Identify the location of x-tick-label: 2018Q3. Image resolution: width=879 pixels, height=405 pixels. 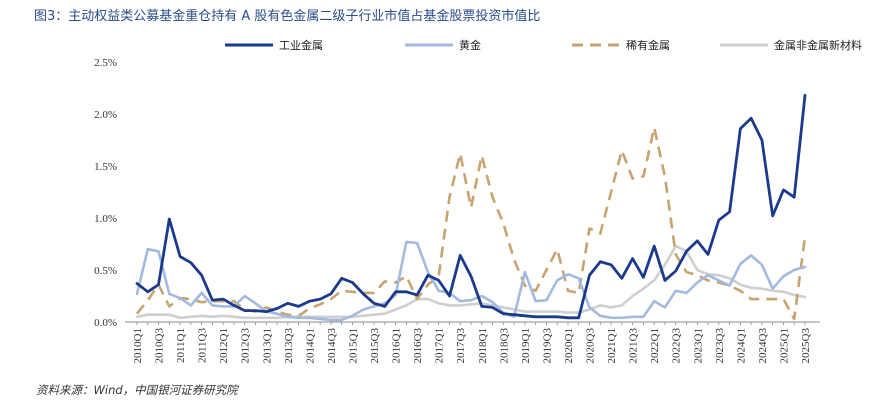
(504, 346).